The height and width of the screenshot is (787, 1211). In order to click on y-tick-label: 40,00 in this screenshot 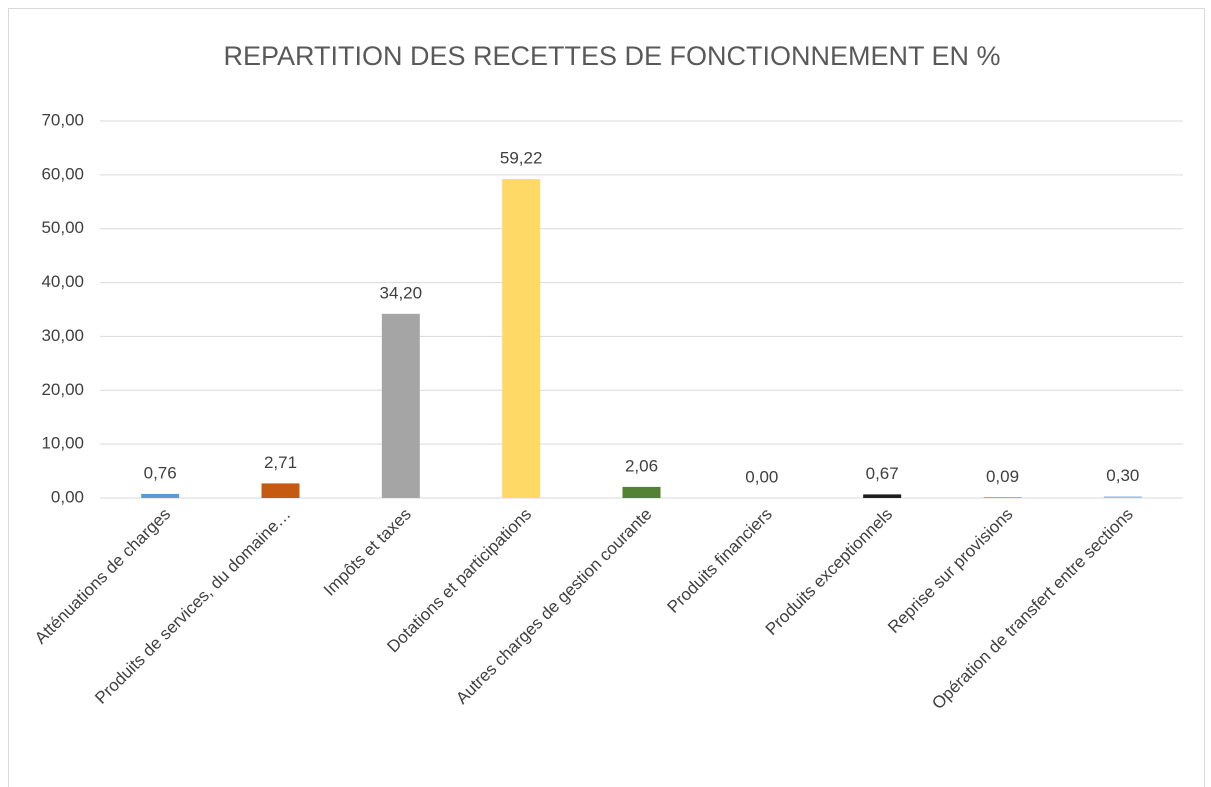, I will do `click(62, 281)`.